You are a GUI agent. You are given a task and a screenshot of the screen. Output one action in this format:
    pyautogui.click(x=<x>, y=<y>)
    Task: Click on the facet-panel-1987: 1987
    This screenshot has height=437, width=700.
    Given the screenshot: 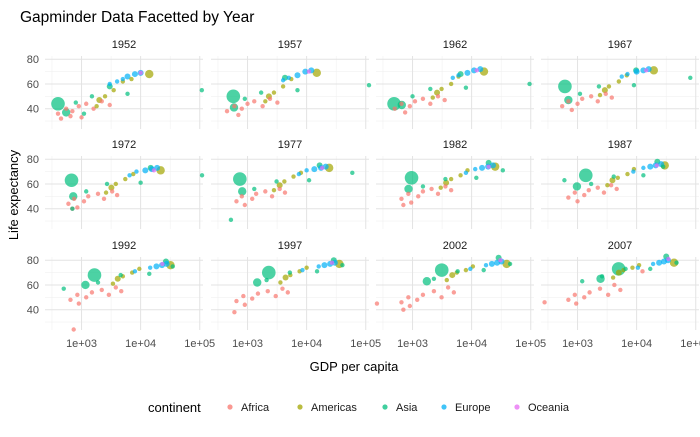 What is the action you would take?
    pyautogui.click(x=620, y=184)
    